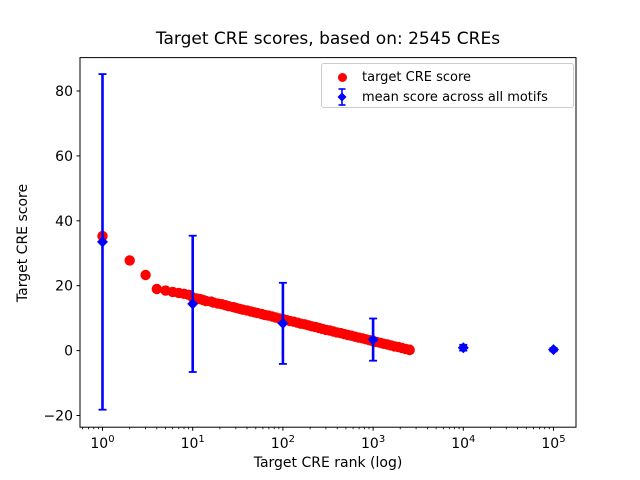 The height and width of the screenshot is (480, 640). What do you see at coordinates (283, 443) in the screenshot?
I see `x-tick-label: 10²` at bounding box center [283, 443].